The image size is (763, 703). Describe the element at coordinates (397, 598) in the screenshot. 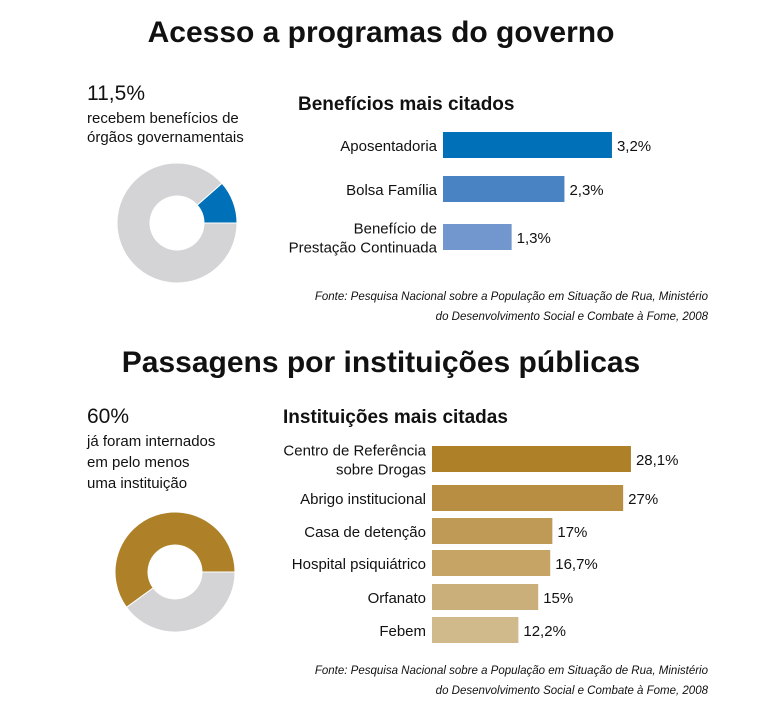

I see `category-label: Orfanato` at that location.